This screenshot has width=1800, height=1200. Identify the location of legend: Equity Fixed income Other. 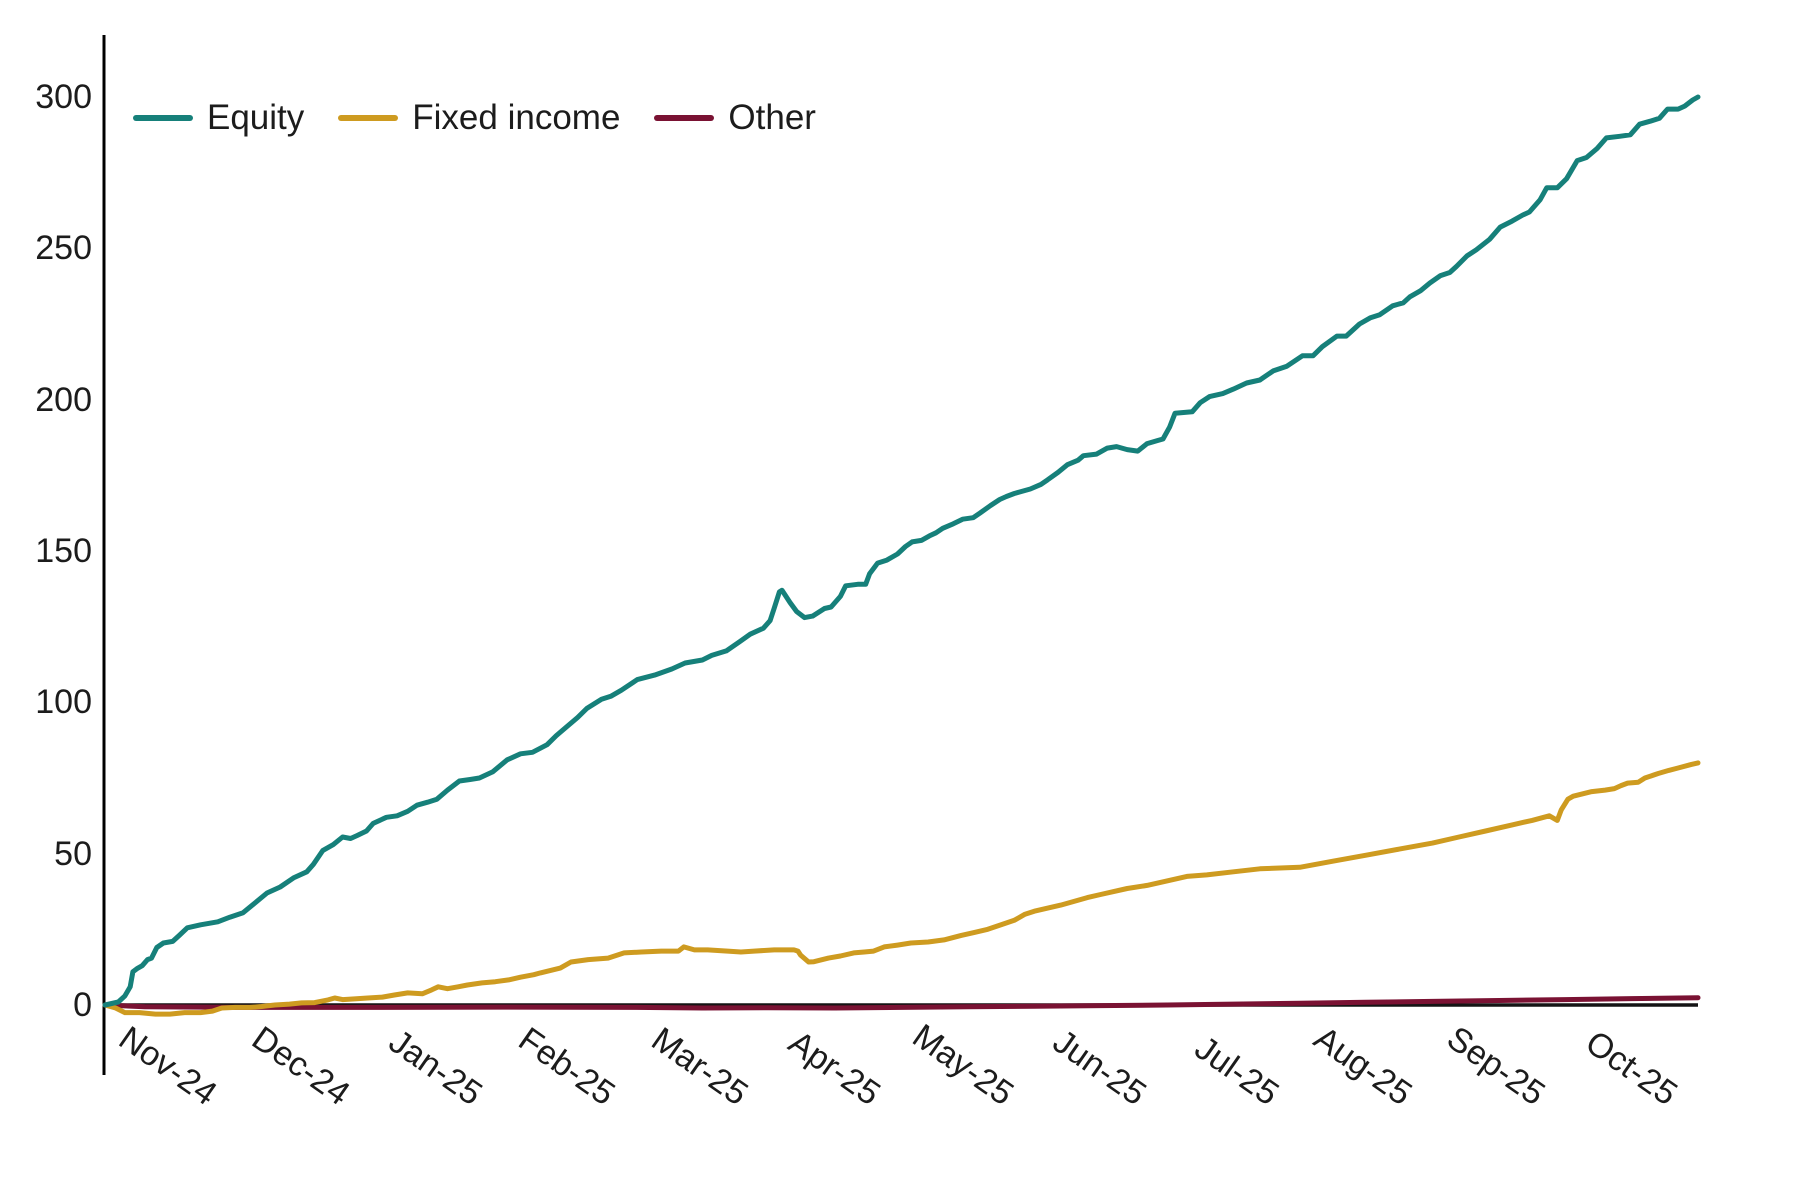
(474, 117).